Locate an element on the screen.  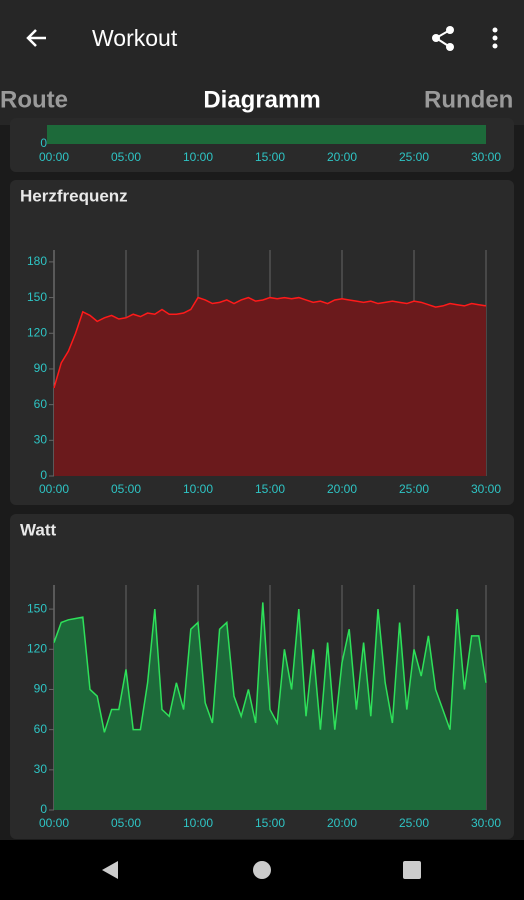
nav-recents is located at coordinates (412, 870).